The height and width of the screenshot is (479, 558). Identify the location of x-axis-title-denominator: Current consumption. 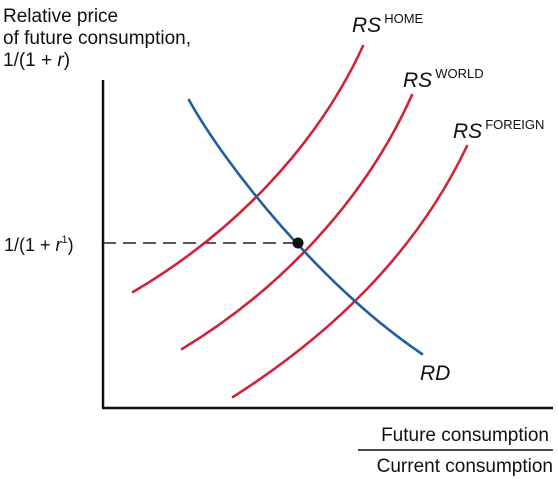
(465, 466).